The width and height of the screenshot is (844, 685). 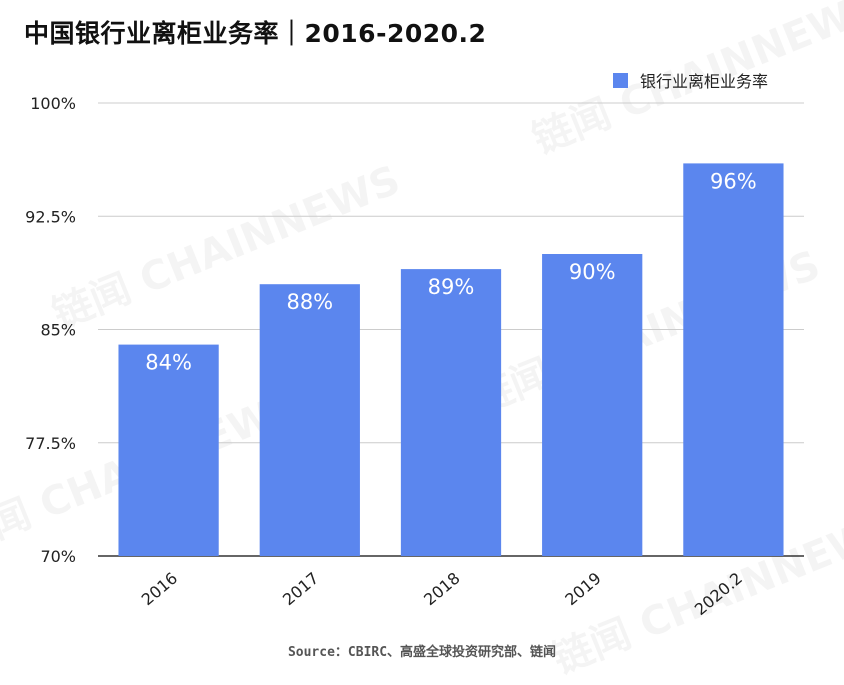 What do you see at coordinates (441, 589) in the screenshot?
I see `x-tick-label: 2018` at bounding box center [441, 589].